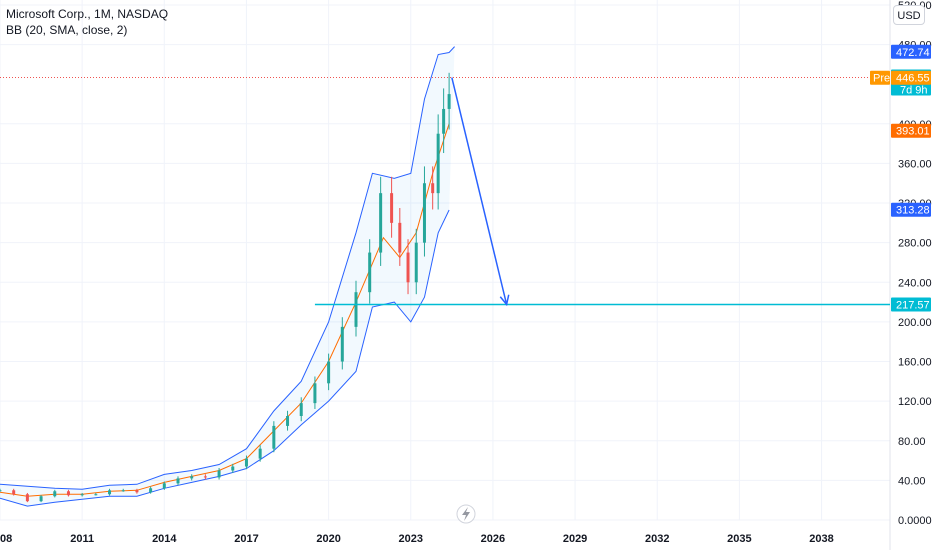 Image resolution: width=932 pixels, height=550 pixels. Describe the element at coordinates (915, 283) in the screenshot. I see `y-tick-label: 240.00` at that location.